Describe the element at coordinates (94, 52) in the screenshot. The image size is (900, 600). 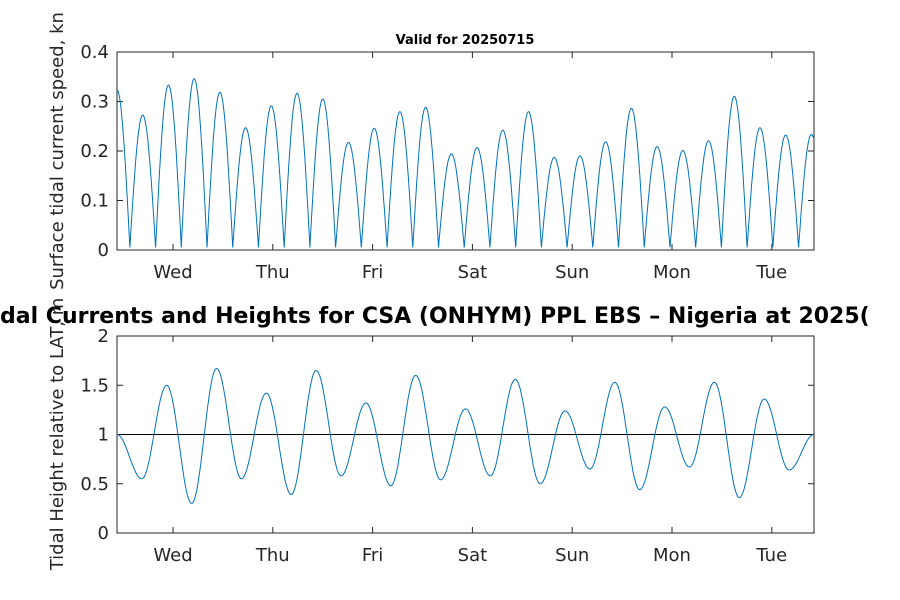
I see `y-tick-label: 0.4` at that location.